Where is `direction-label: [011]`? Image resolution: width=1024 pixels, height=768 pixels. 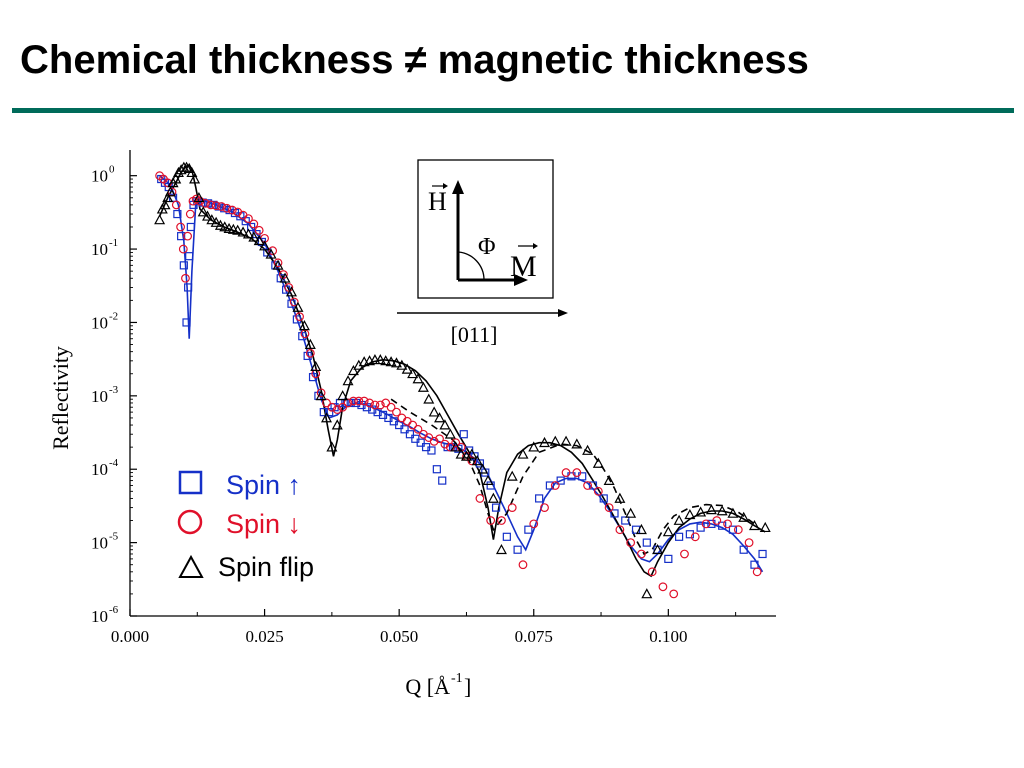 direction-label: [011] is located at coordinates (474, 334).